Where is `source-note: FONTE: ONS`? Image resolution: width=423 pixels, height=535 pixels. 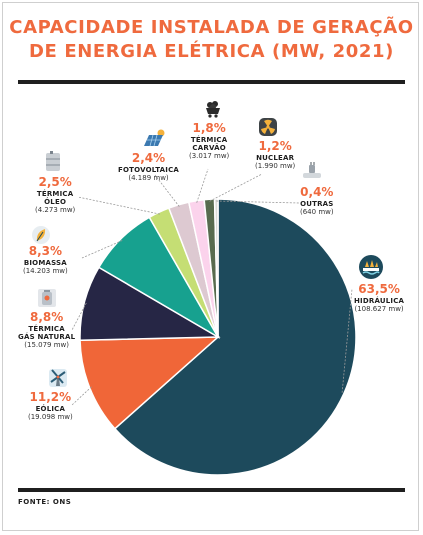
source-note: FONTE: ONS is located at coordinates (45, 502).